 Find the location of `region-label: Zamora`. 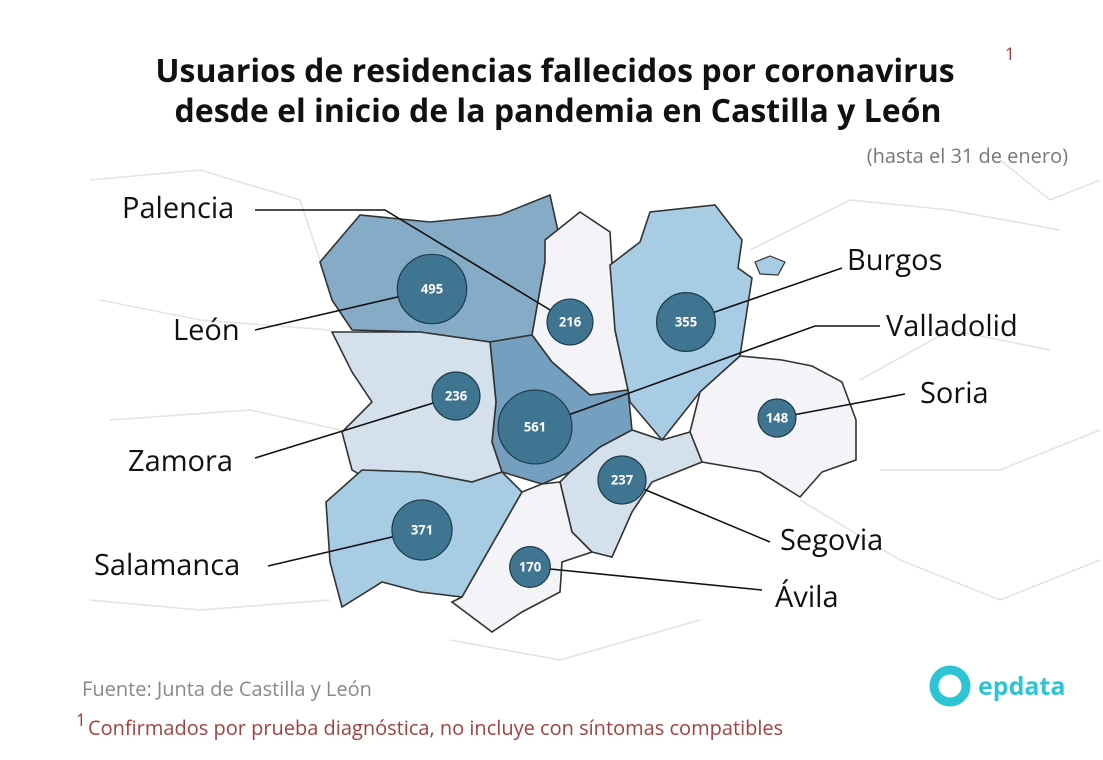

region-label: Zamora is located at coordinates (180, 460).